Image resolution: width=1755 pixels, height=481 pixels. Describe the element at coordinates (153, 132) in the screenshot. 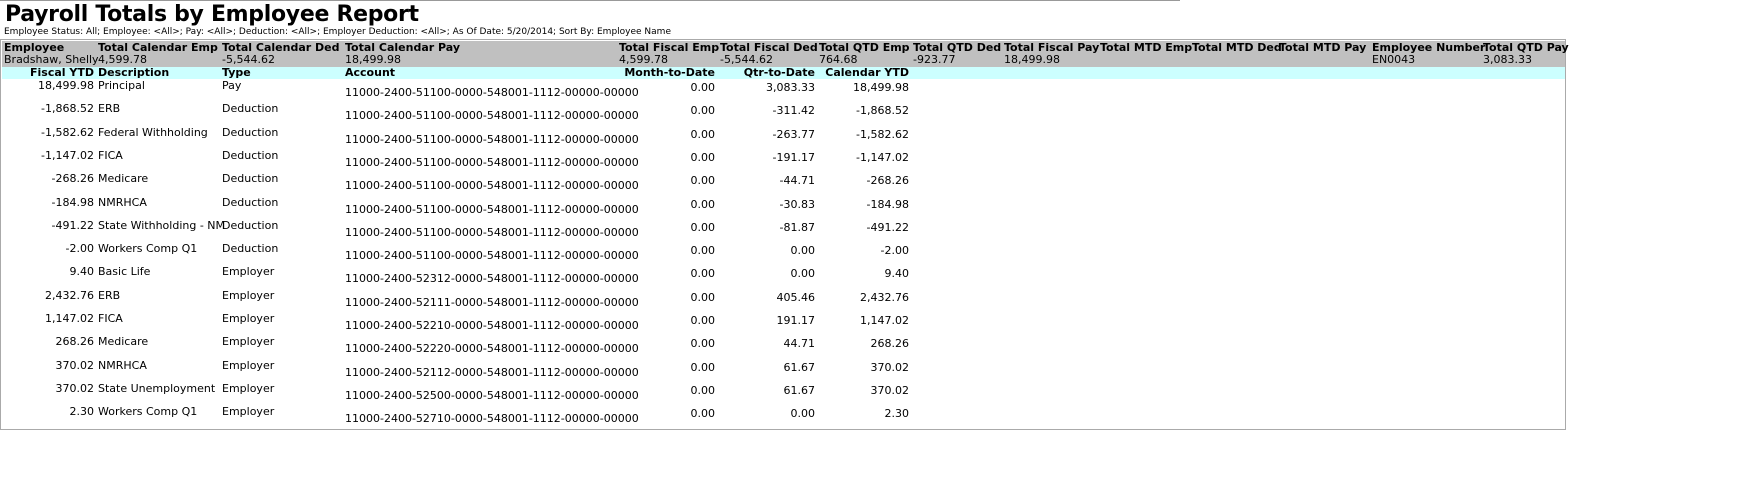

I see `row-description: Federal Withholding` at that location.